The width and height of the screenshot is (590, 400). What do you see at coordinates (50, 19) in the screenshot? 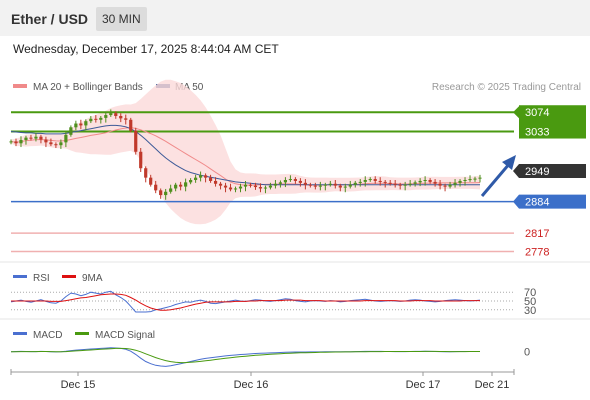
I see `chart-title: Ether / USD` at bounding box center [50, 19].